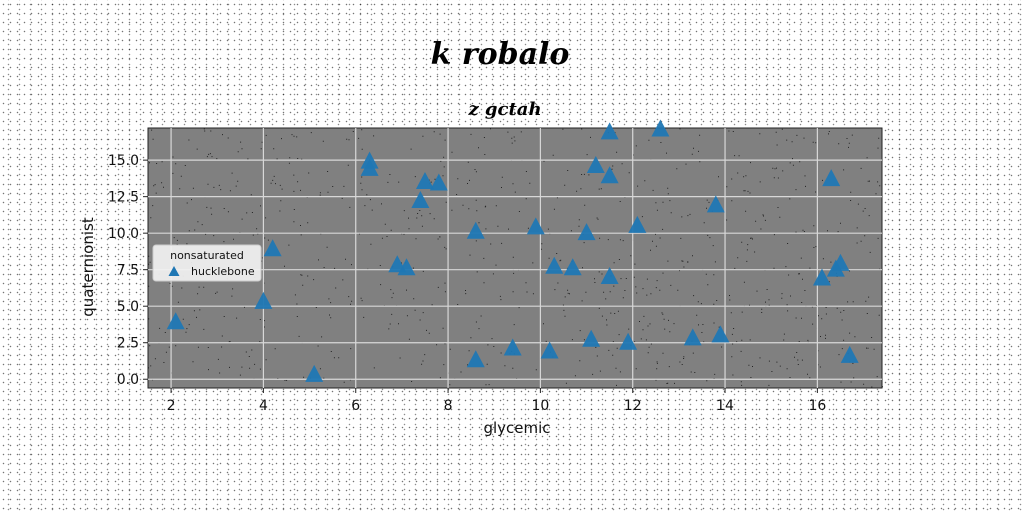 The image size is (1024, 512). Describe the element at coordinates (540, 406) in the screenshot. I see `x-tick-label: 10` at that location.